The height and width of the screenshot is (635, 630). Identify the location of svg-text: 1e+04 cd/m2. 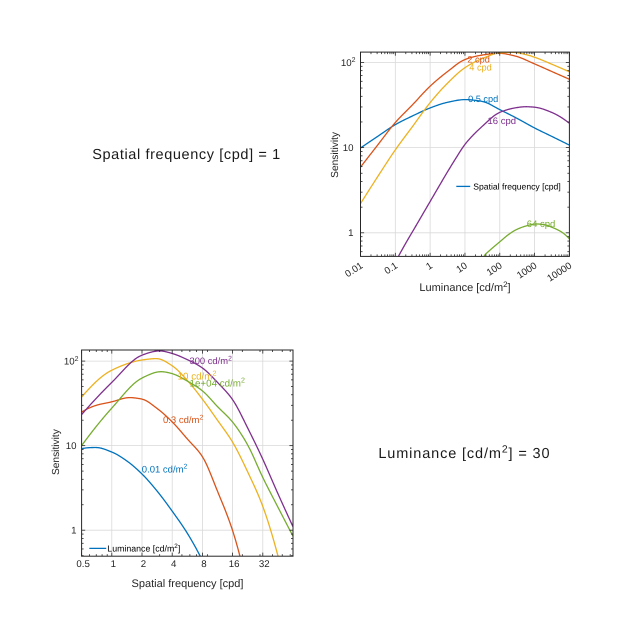
(217, 384).